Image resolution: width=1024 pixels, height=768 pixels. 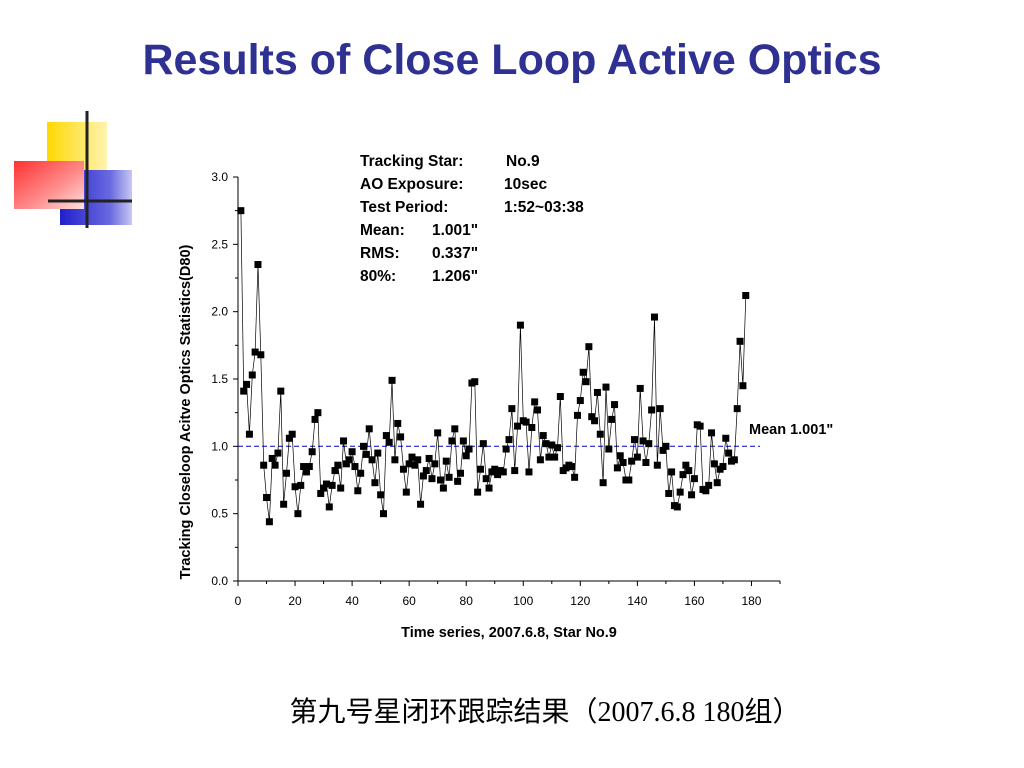 I want to click on mean-label: Mean 1.001", so click(x=791, y=430).